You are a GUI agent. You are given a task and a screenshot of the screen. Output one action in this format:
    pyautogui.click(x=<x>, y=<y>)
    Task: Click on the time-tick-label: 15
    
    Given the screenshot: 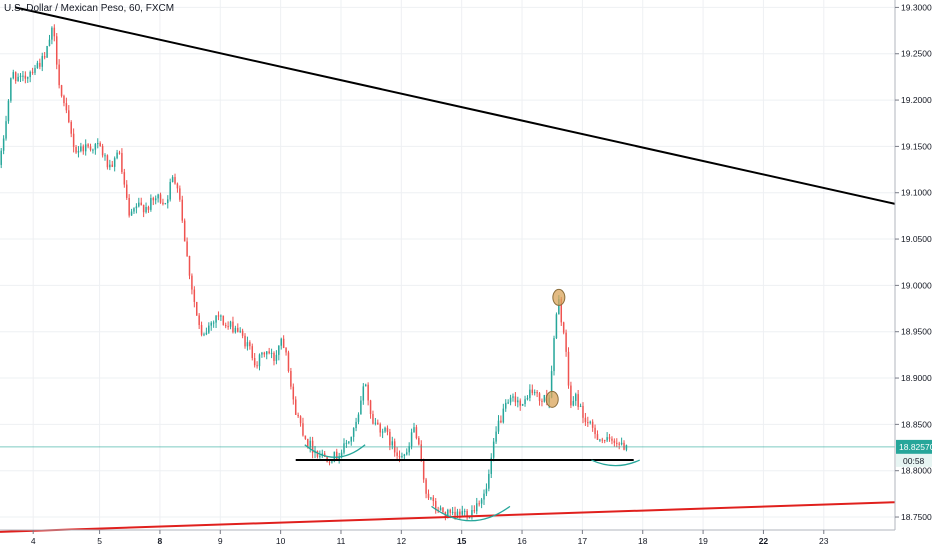 What is the action you would take?
    pyautogui.click(x=462, y=541)
    